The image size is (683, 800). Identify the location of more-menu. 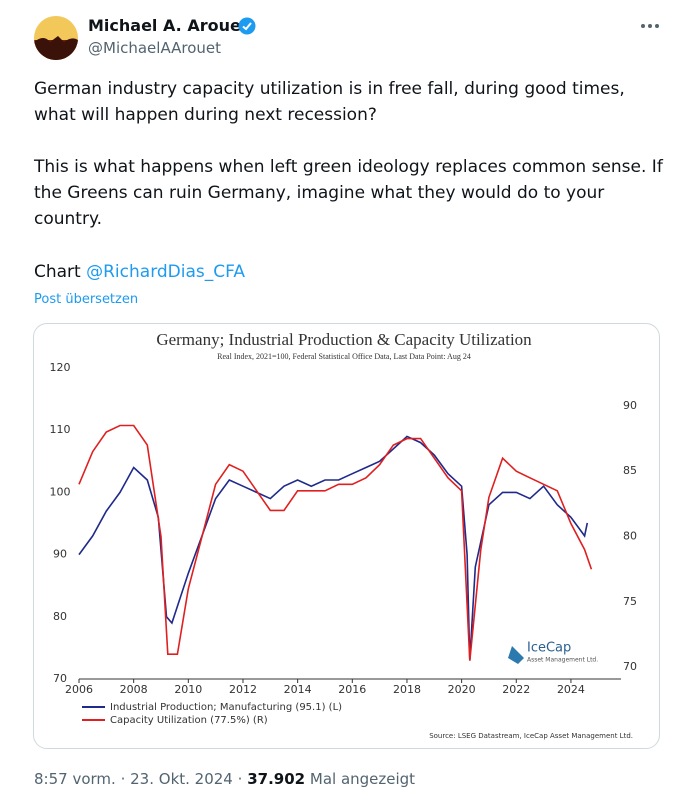
(650, 26).